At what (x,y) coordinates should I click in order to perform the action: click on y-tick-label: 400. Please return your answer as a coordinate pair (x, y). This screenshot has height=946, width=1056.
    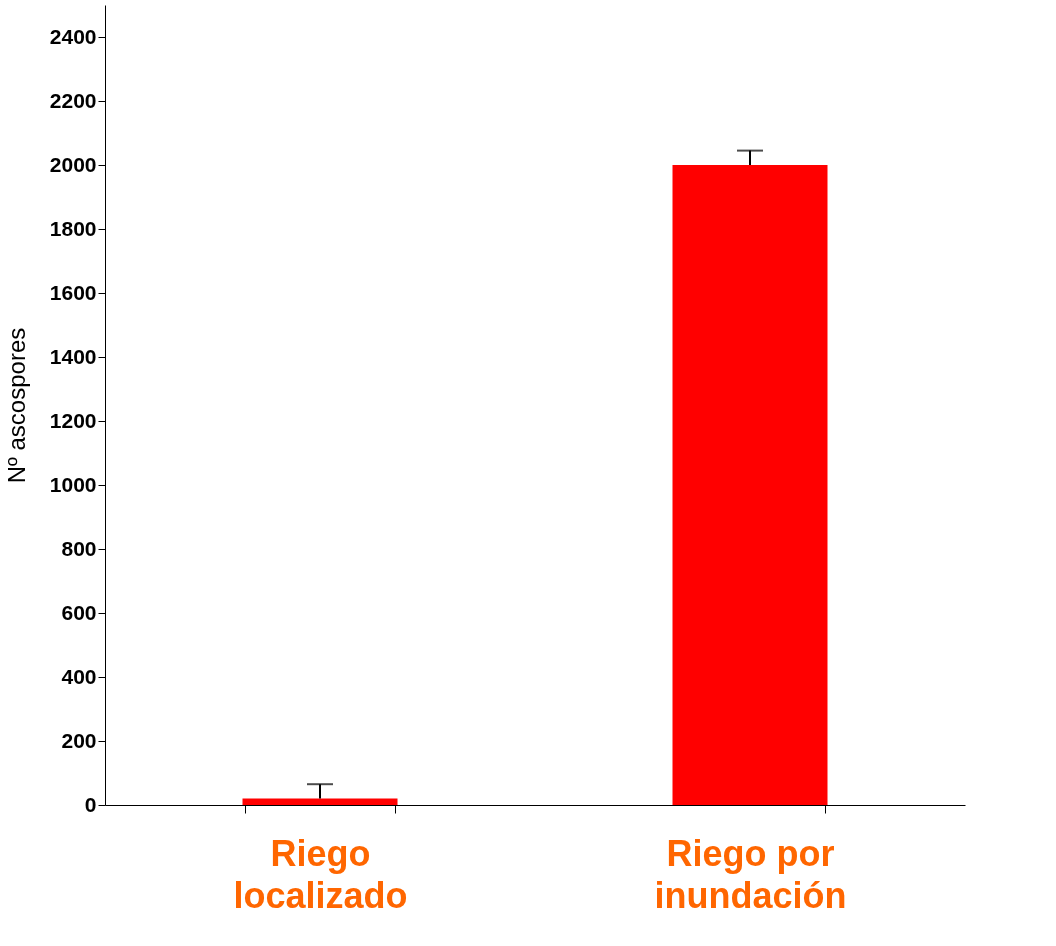
    Looking at the image, I should click on (79, 676).